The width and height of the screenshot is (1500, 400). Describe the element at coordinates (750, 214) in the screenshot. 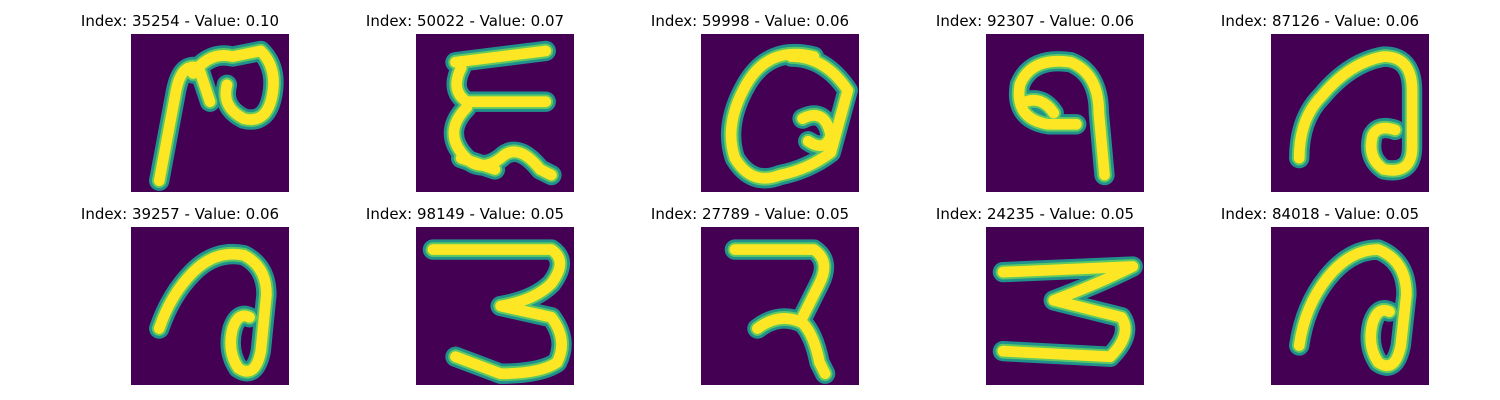

I see `panel-title: Index: 27789 - Value: 0.05` at that location.